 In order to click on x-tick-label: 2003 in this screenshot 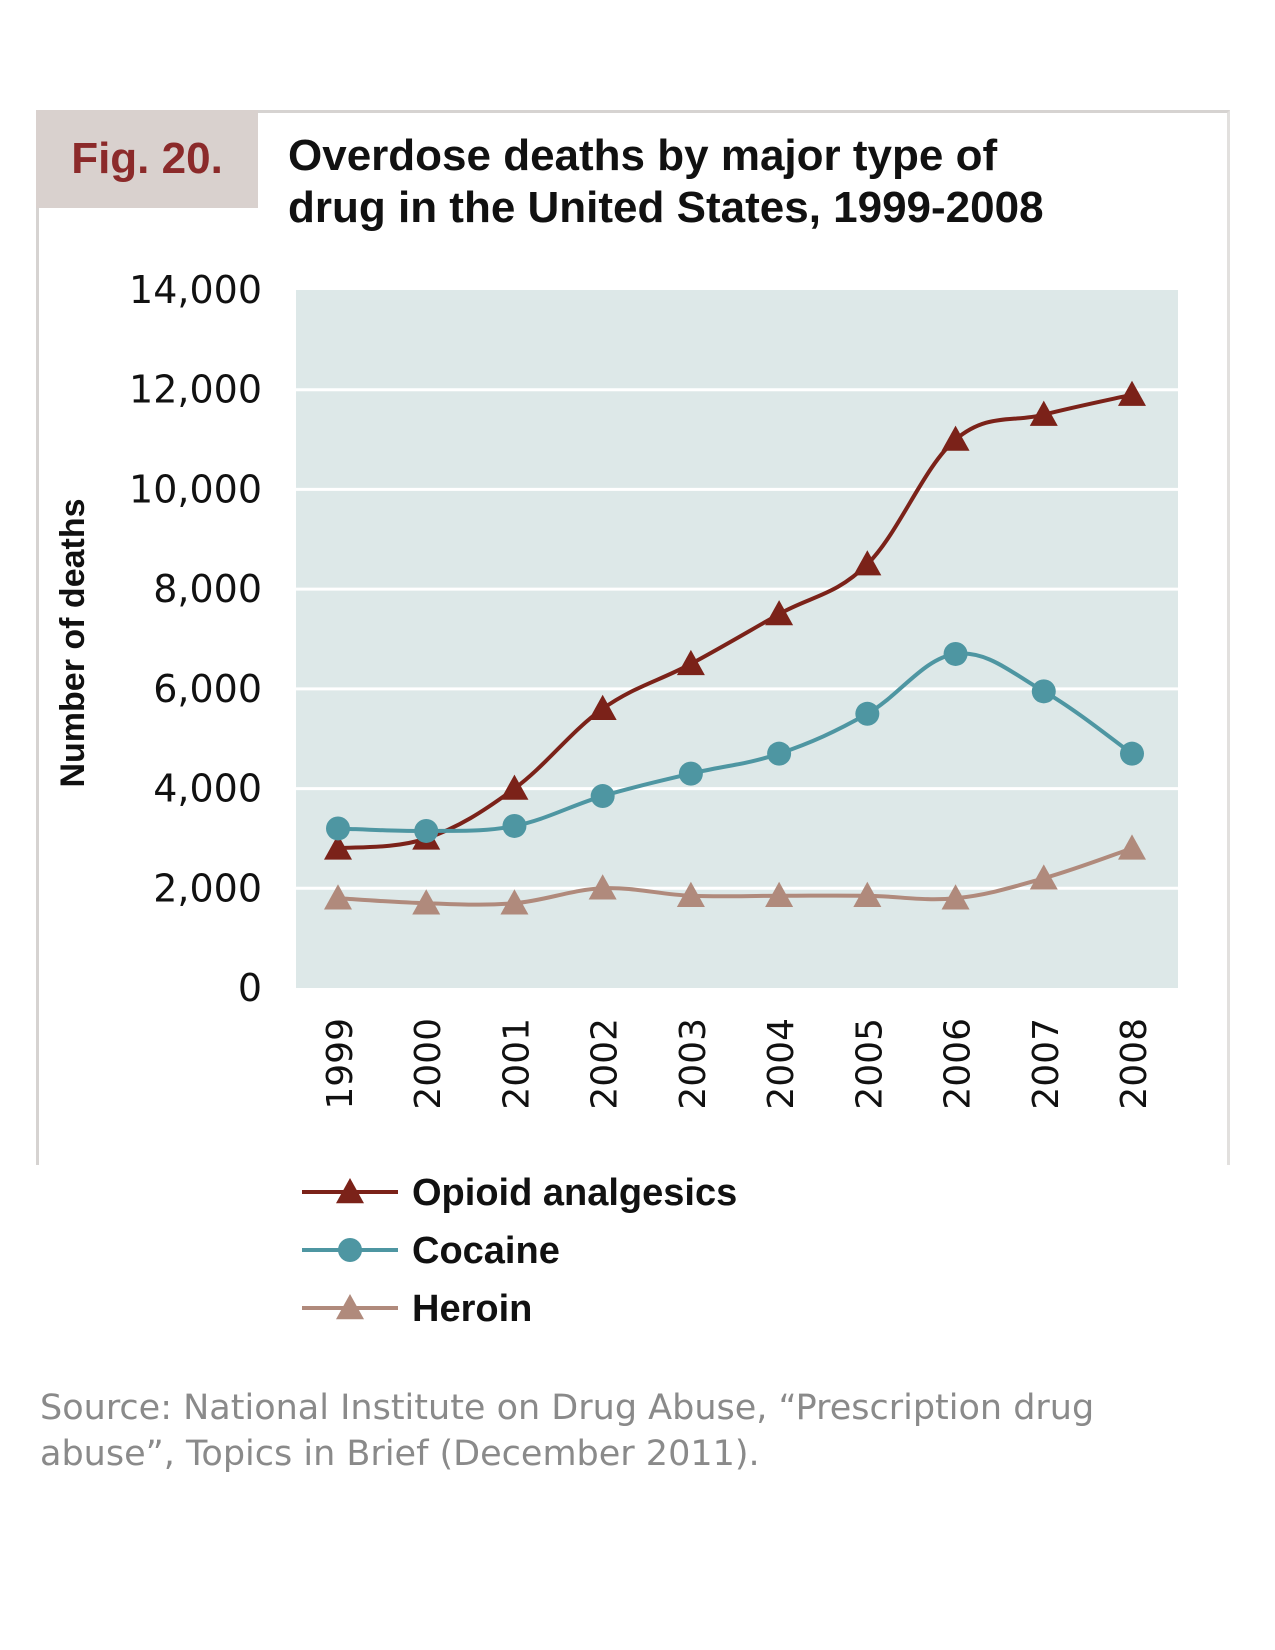, I will do `click(693, 1064)`.